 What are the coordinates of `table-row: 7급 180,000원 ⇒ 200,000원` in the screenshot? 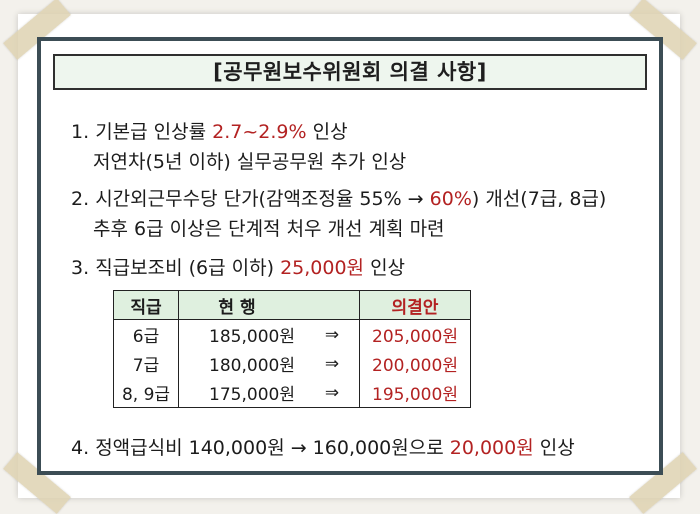 It's located at (292, 363).